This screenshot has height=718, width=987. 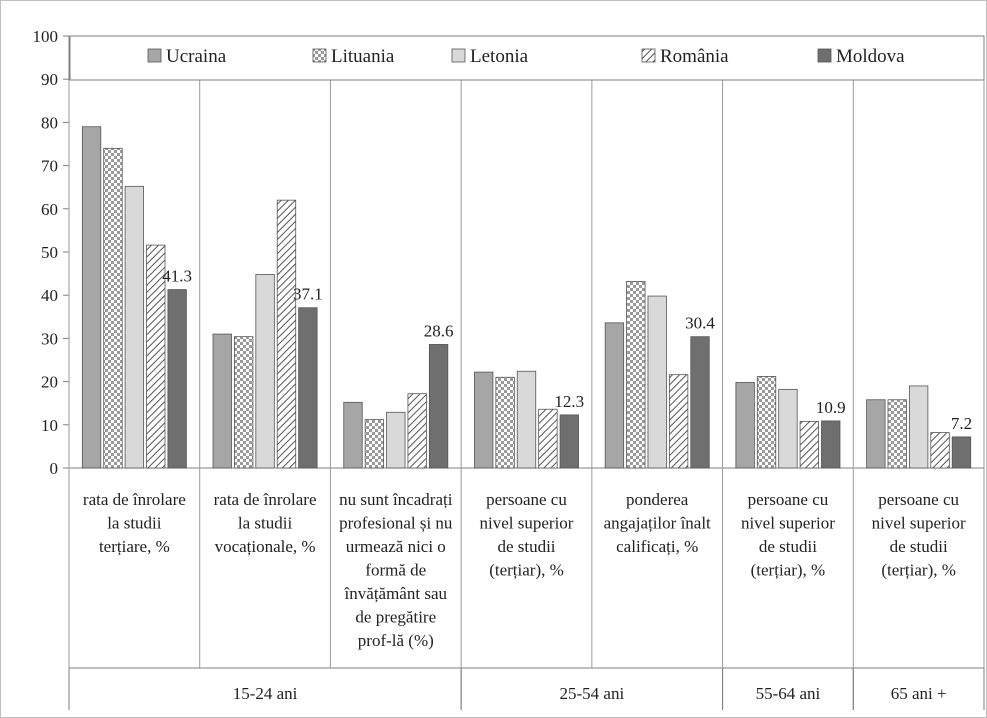 I want to click on y-tick-label: 90, so click(x=49, y=79).